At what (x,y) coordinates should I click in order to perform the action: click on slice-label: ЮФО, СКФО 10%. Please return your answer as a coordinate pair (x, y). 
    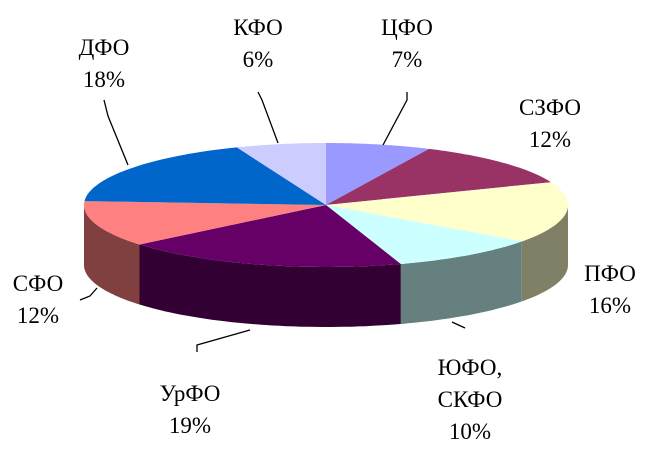
    Looking at the image, I should click on (470, 400).